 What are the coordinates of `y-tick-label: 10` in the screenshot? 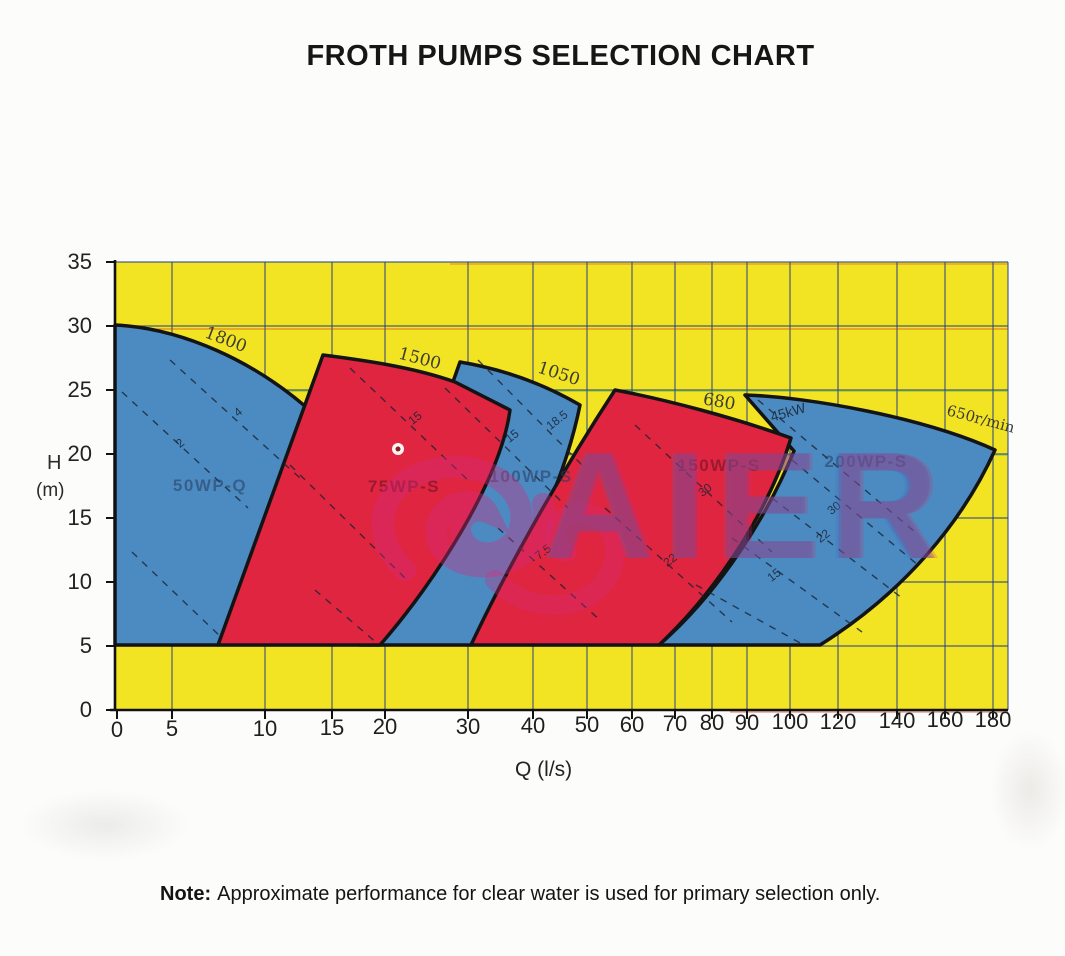 It's located at (79, 581).